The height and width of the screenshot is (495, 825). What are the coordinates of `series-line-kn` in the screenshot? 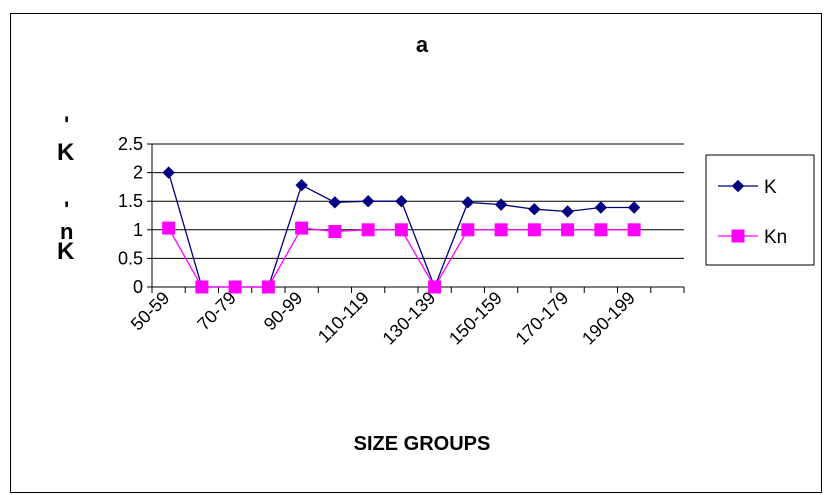 It's located at (401, 258).